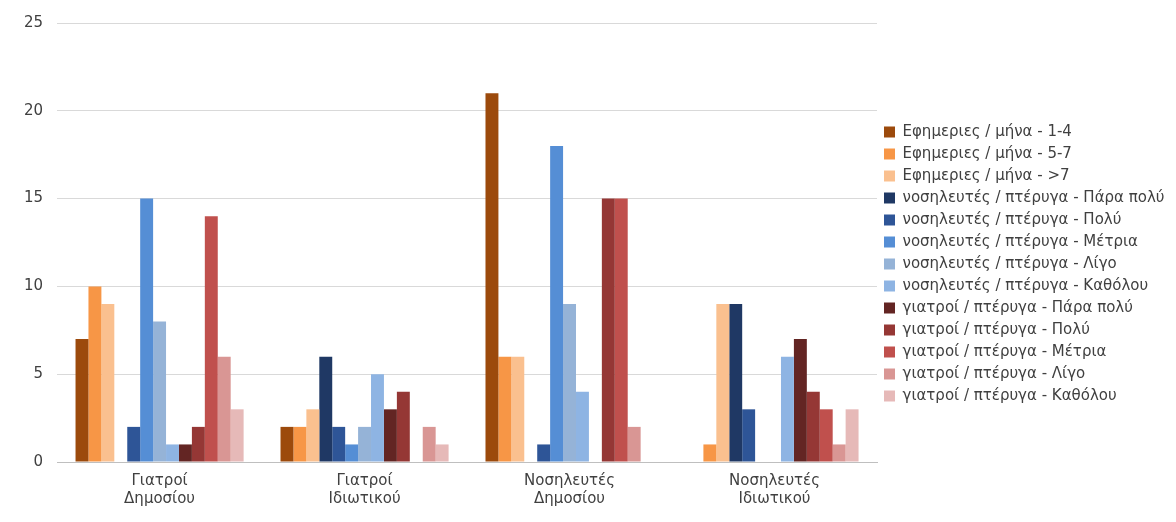 This screenshot has width=1176, height=522. I want to click on legend-label: νοσηλευτές / πτέρυγα - Λίγο, so click(1009, 262).